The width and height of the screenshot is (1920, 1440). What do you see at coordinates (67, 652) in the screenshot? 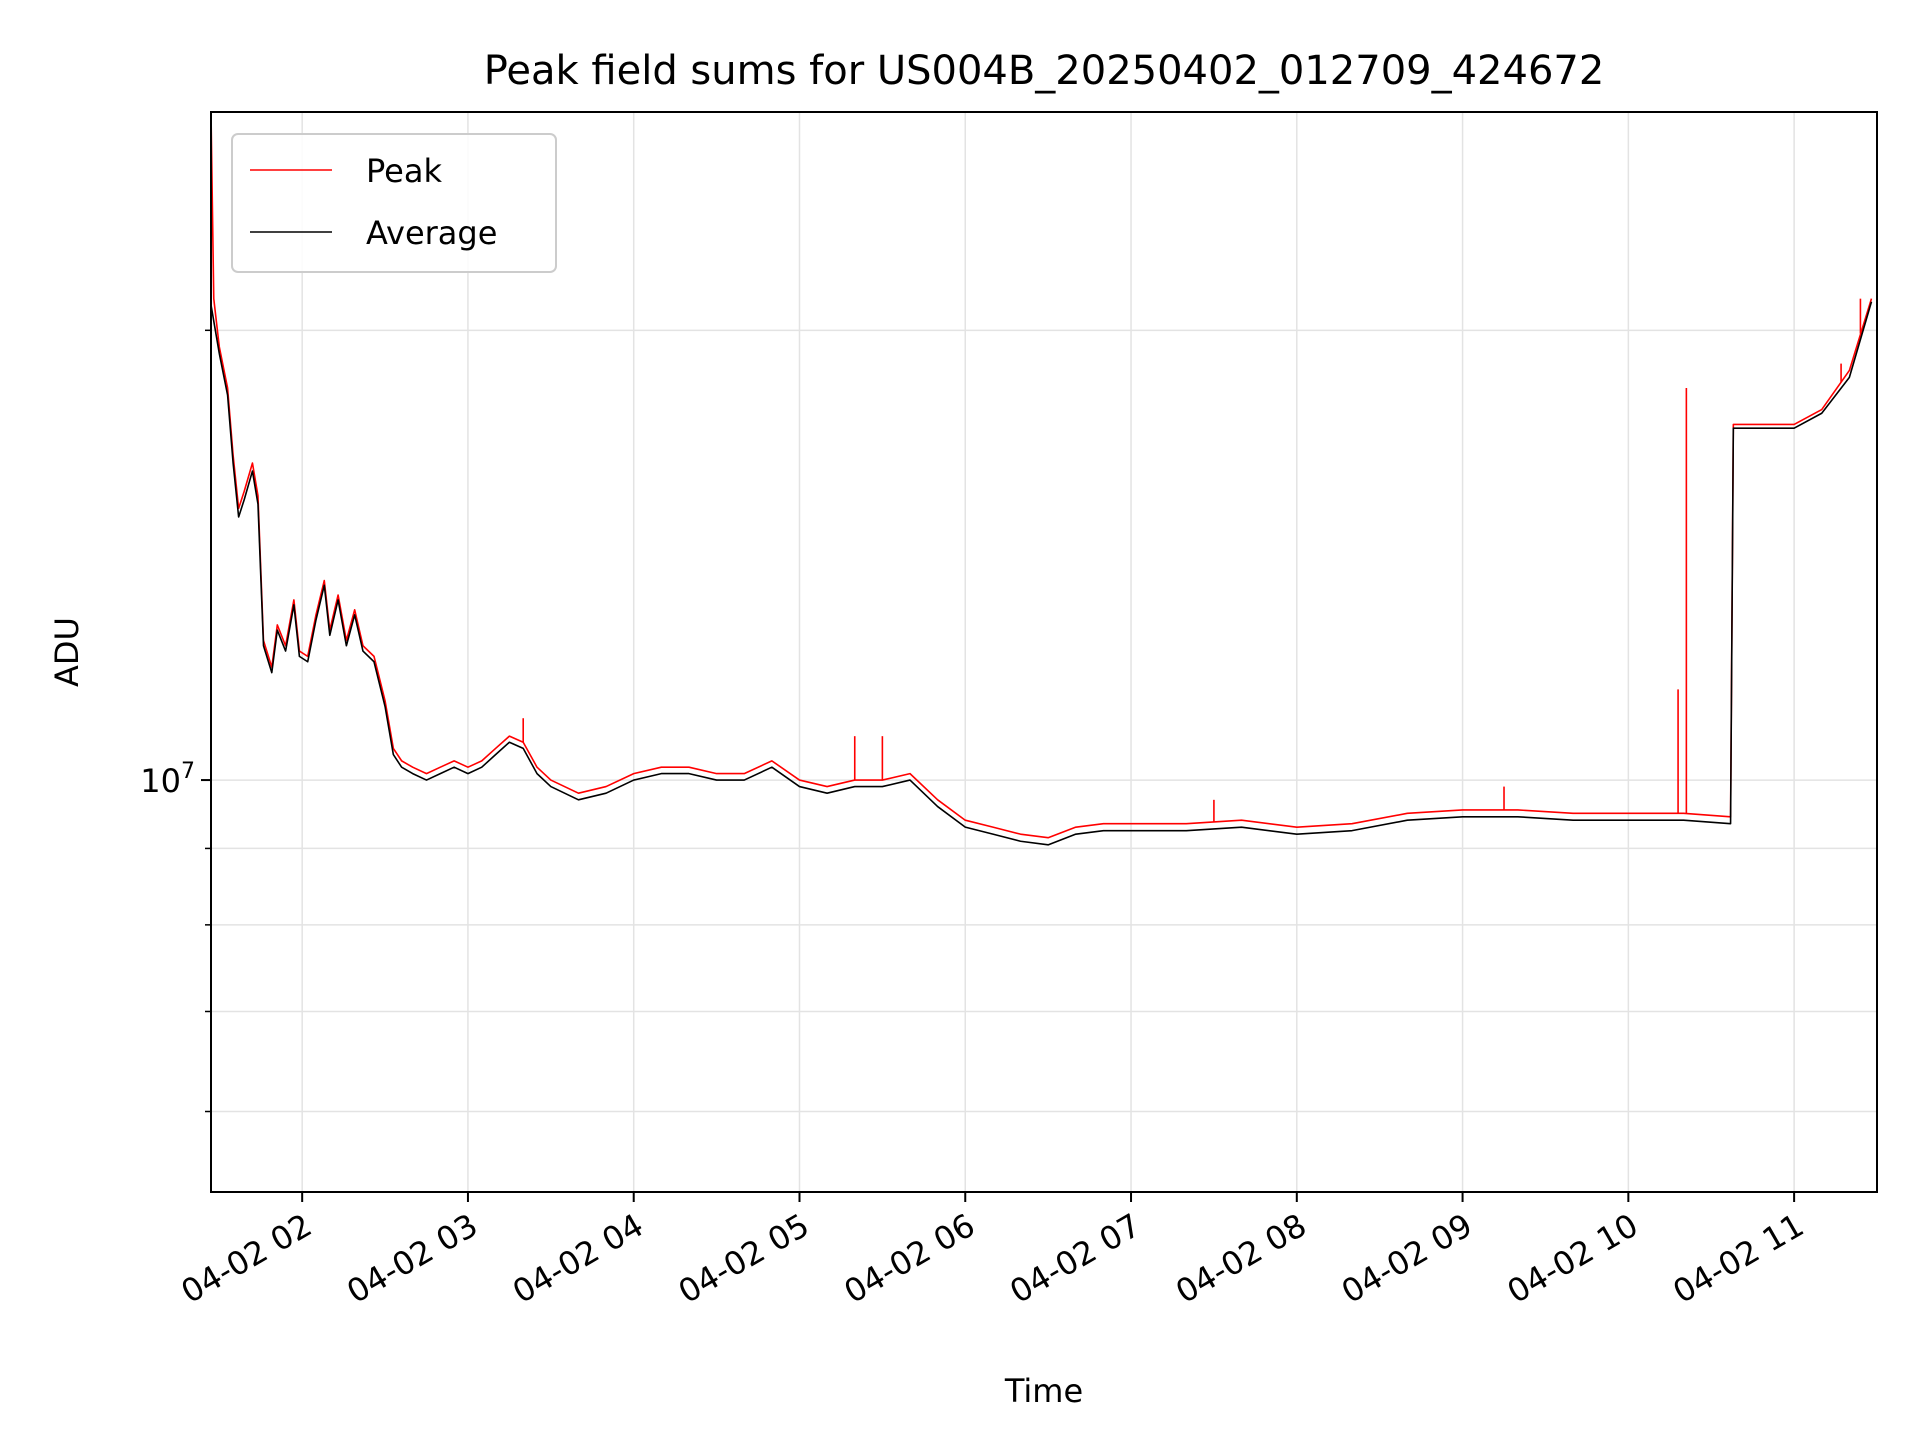
I see `y-axis-label: ADU` at bounding box center [67, 652].